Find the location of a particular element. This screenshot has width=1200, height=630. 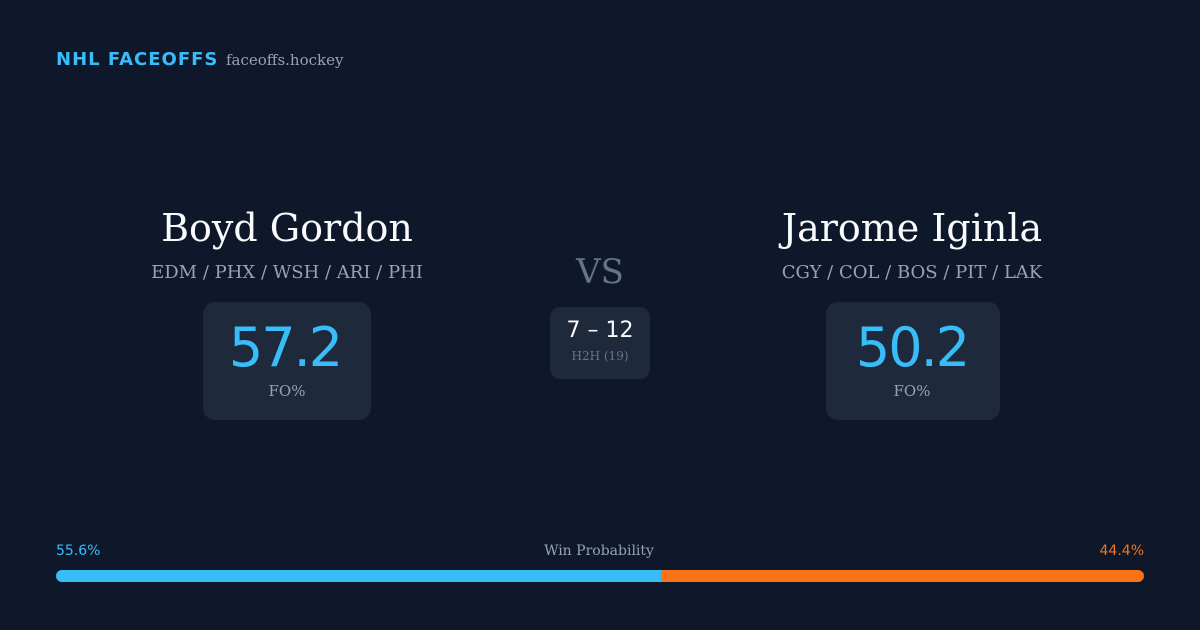

player-name: Jarome Iginla is located at coordinates (912, 228).